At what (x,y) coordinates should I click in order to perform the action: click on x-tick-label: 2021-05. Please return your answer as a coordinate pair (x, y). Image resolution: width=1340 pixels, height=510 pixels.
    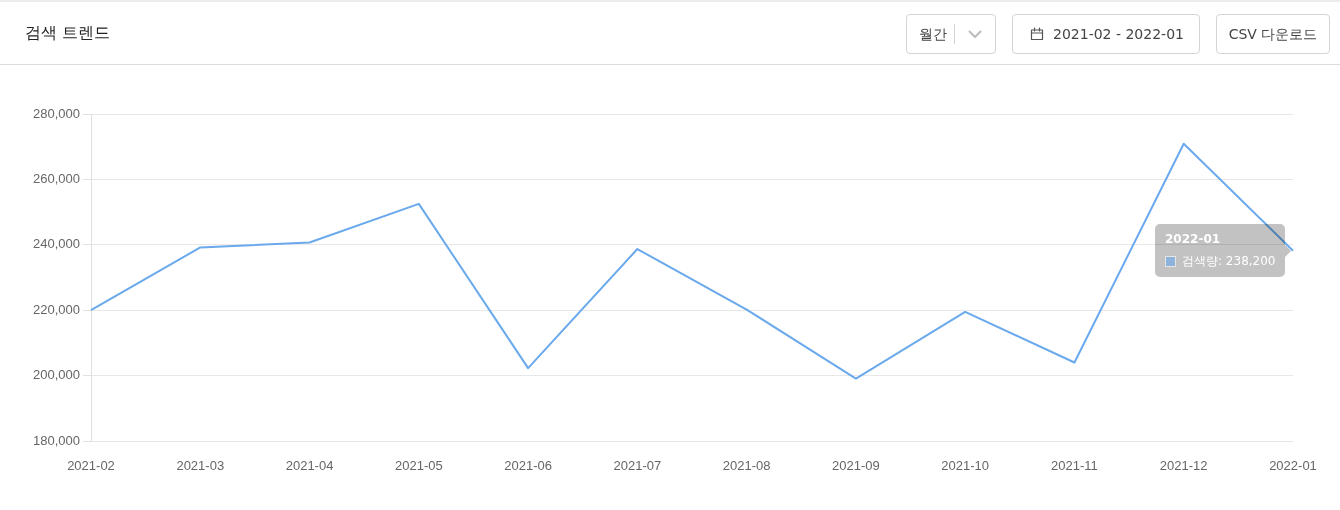
    Looking at the image, I should click on (418, 466).